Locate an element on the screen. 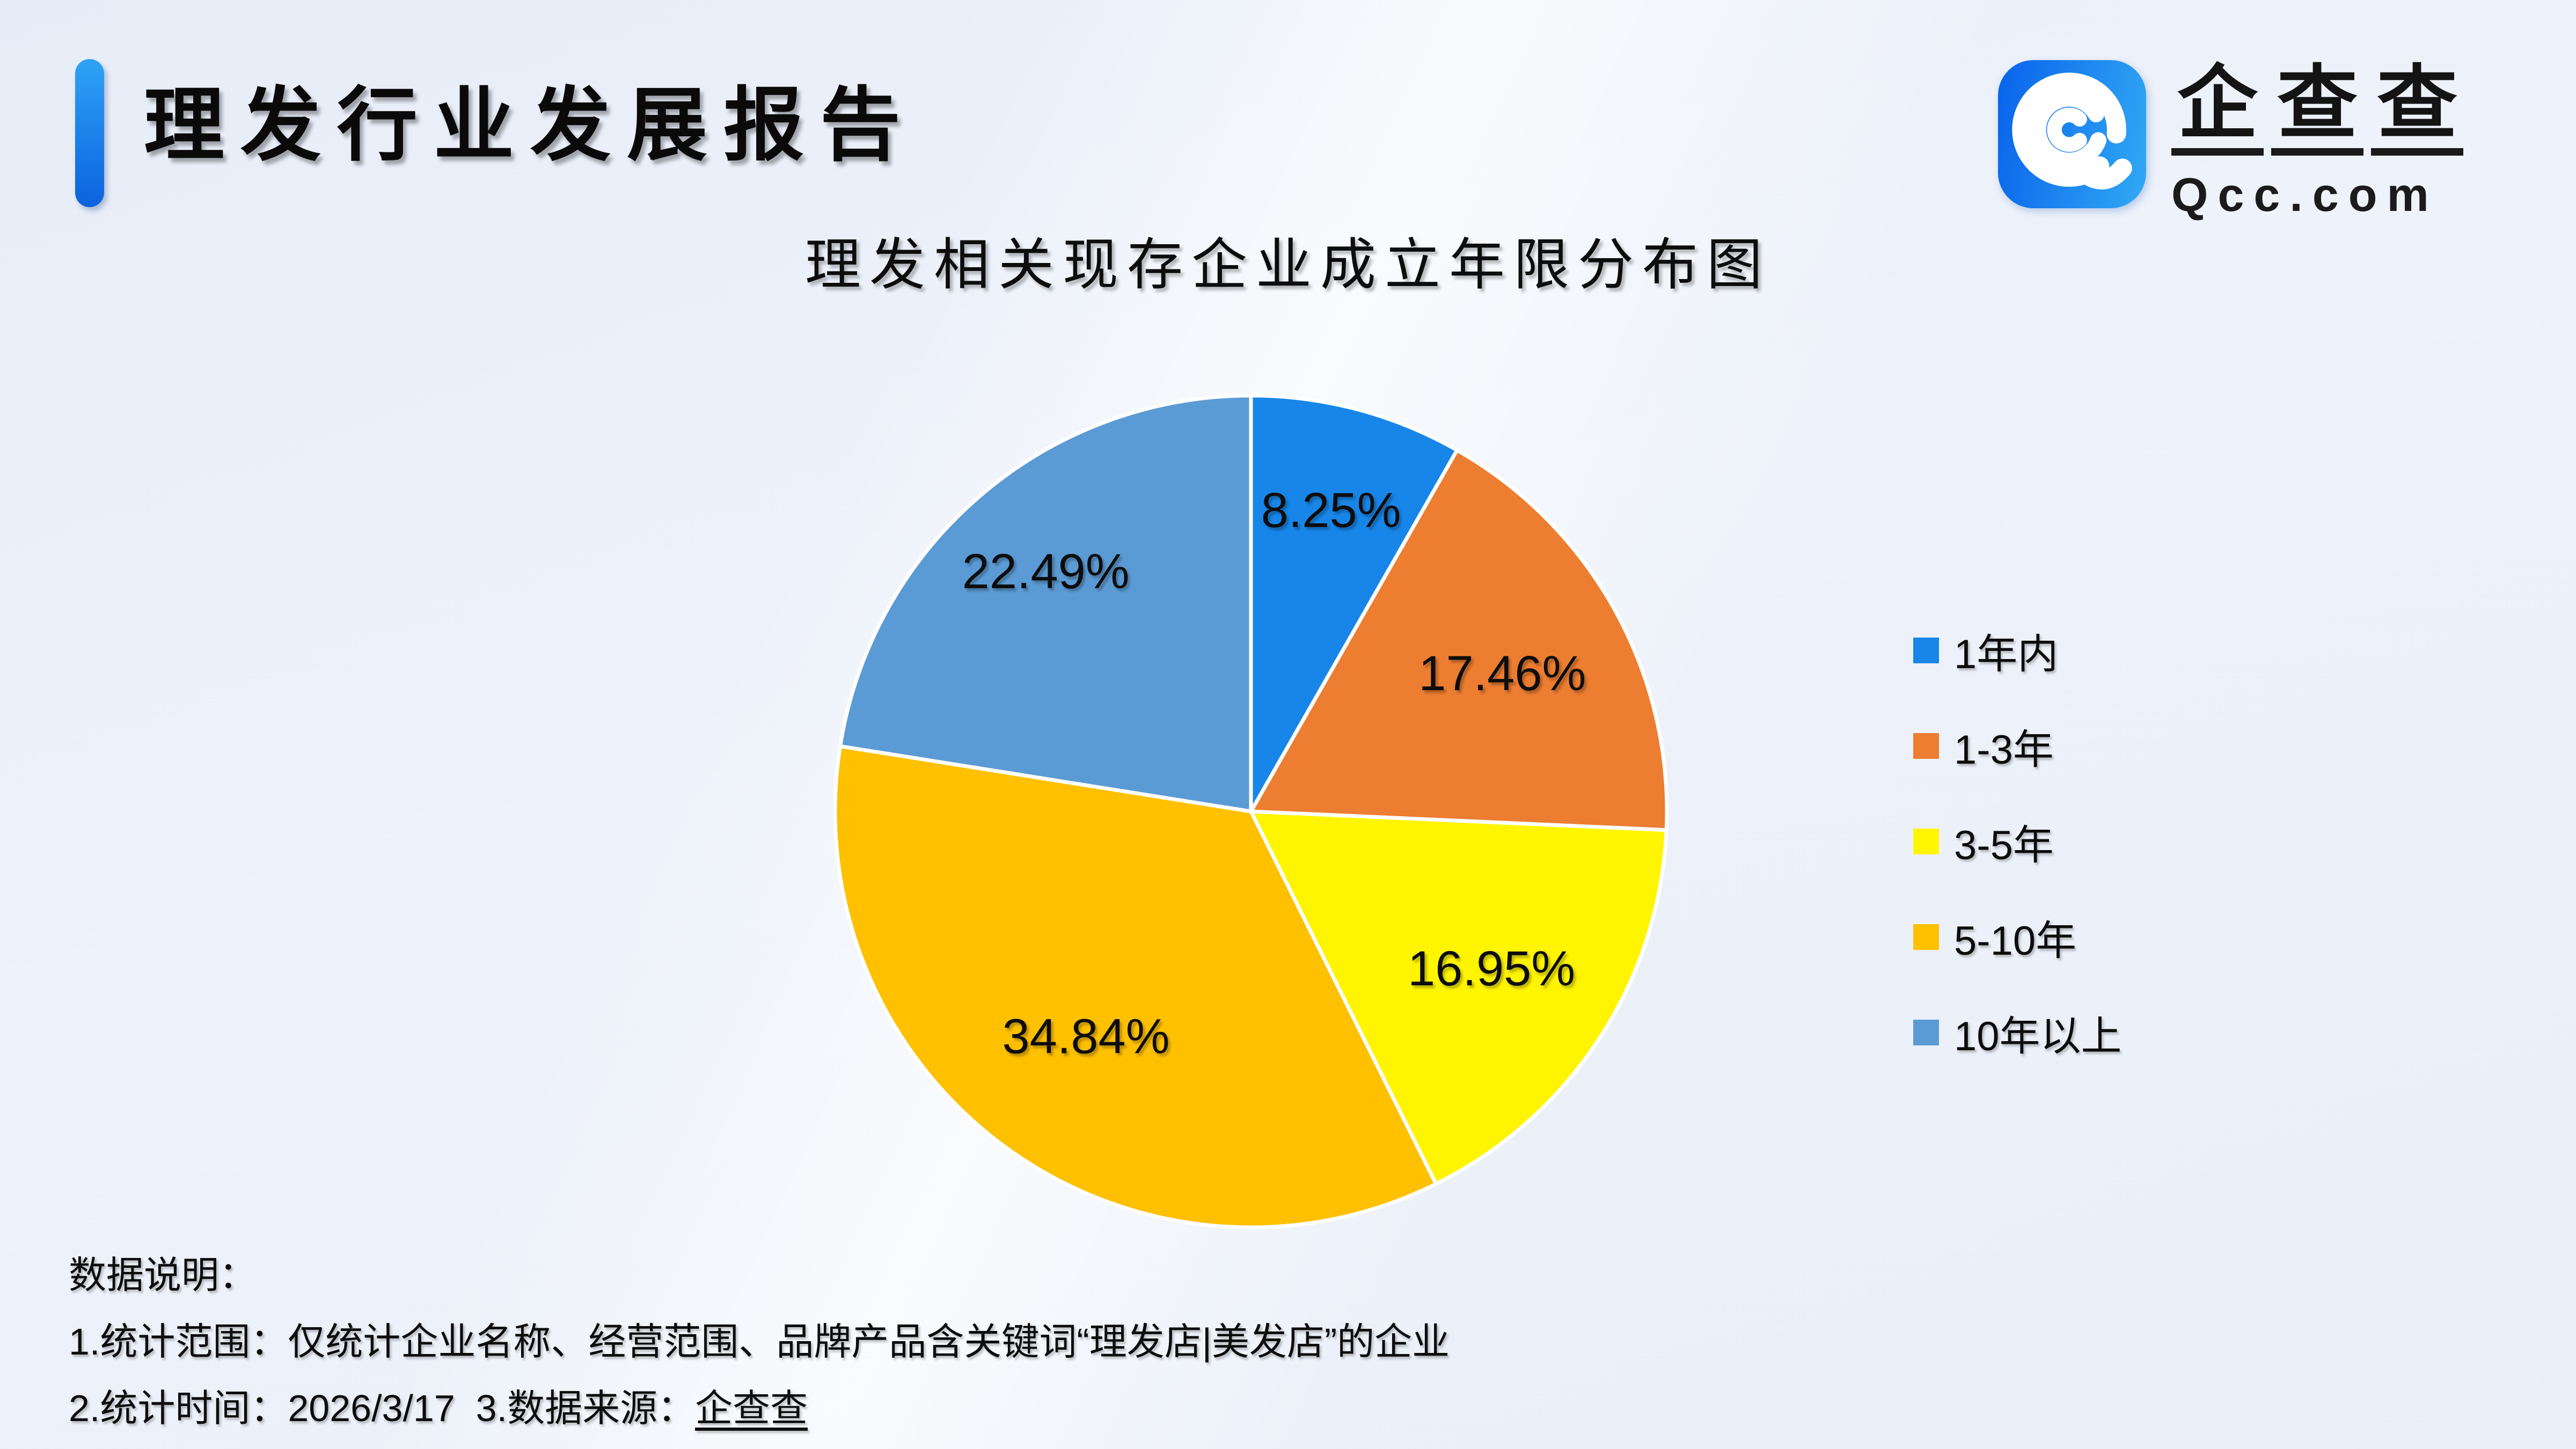  qcc-logo-icon is located at coordinates (2072, 134).